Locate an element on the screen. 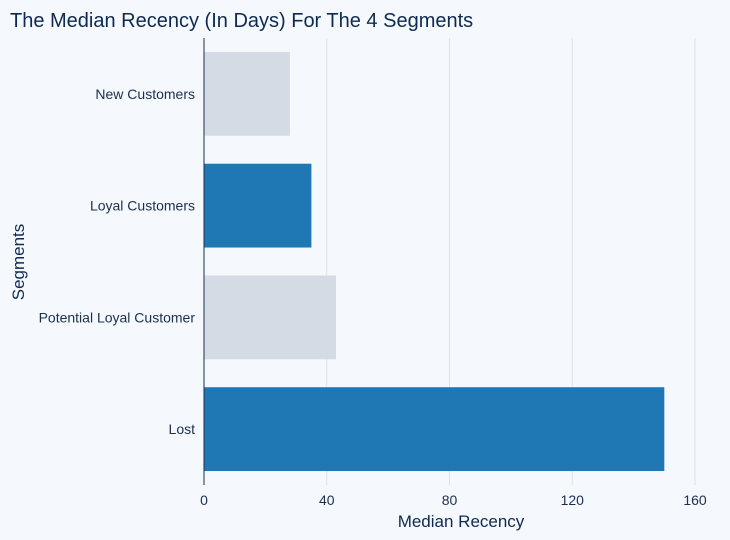 This screenshot has height=540, width=730. x-tick-labels: 0 40 80 120 160 is located at coordinates (453, 500).